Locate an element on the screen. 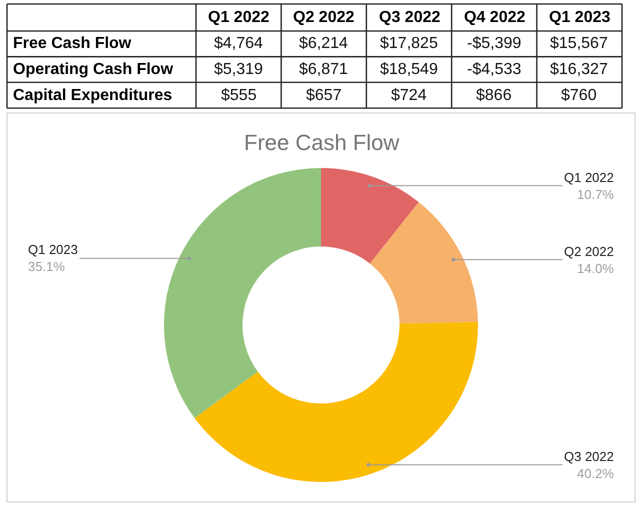  text: $866 is located at coordinates (494, 95).